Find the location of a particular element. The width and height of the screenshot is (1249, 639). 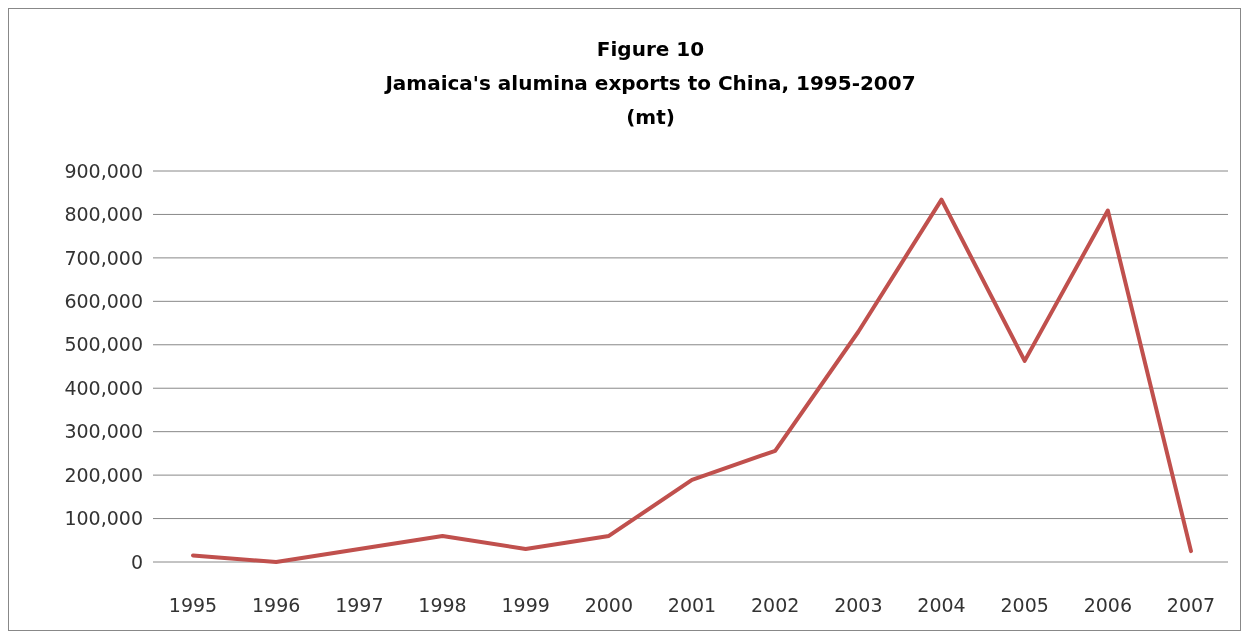

x-tick-label: 2004 is located at coordinates (941, 605).